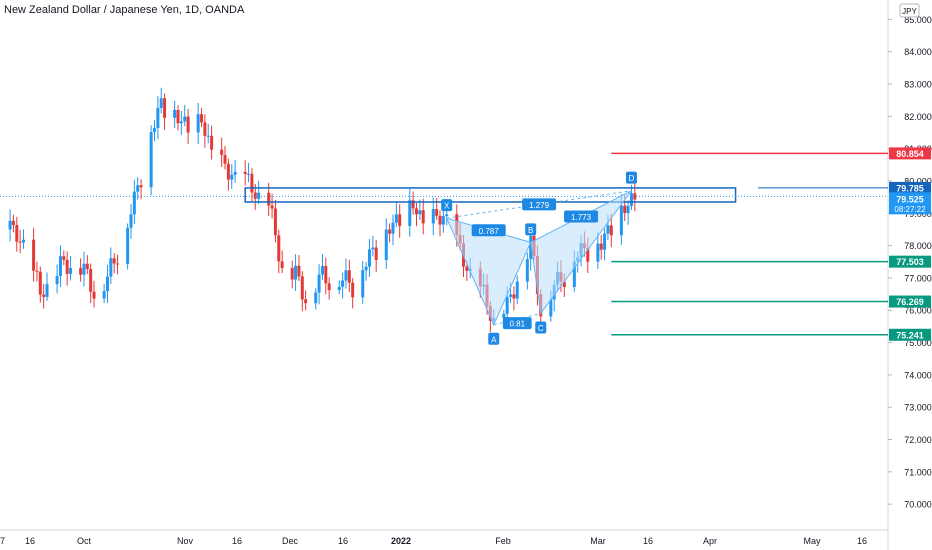 The image size is (932, 550). Describe the element at coordinates (909, 10) in the screenshot. I see `currency-badge` at that location.